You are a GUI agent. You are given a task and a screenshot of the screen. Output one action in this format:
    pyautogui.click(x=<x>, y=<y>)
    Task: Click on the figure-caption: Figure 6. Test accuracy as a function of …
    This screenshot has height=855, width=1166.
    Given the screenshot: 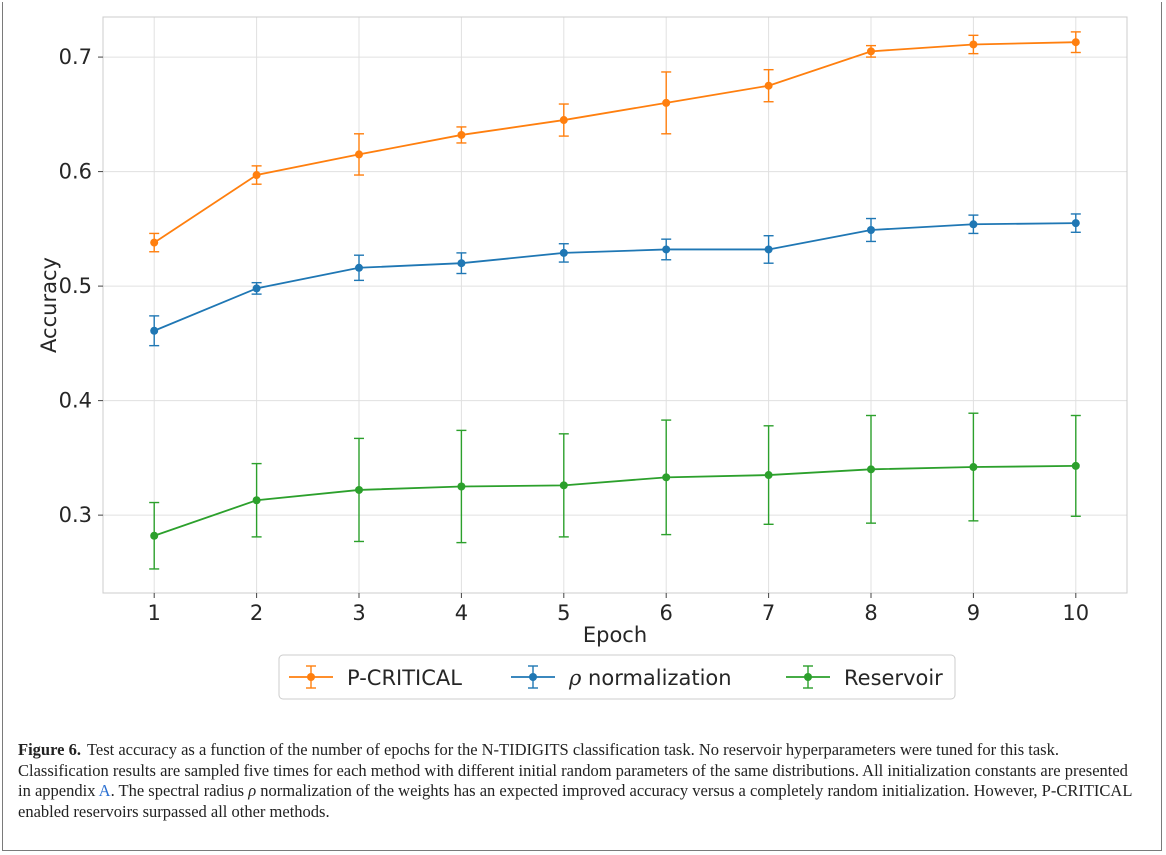 What is the action you would take?
    pyautogui.click(x=580, y=781)
    